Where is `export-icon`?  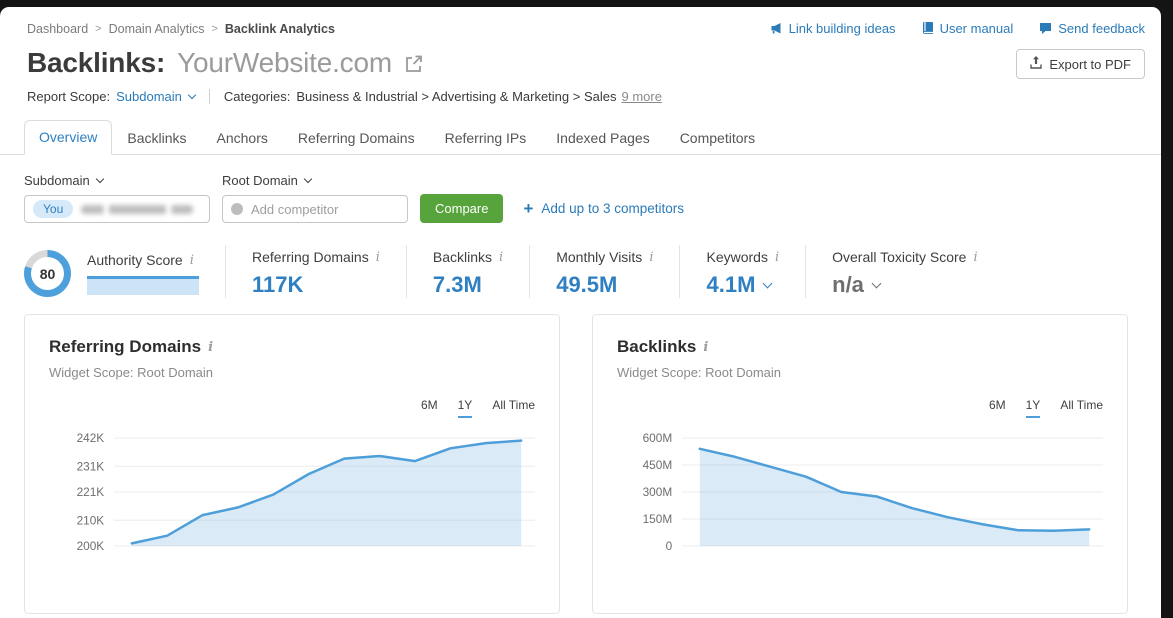
export-icon is located at coordinates (1036, 64).